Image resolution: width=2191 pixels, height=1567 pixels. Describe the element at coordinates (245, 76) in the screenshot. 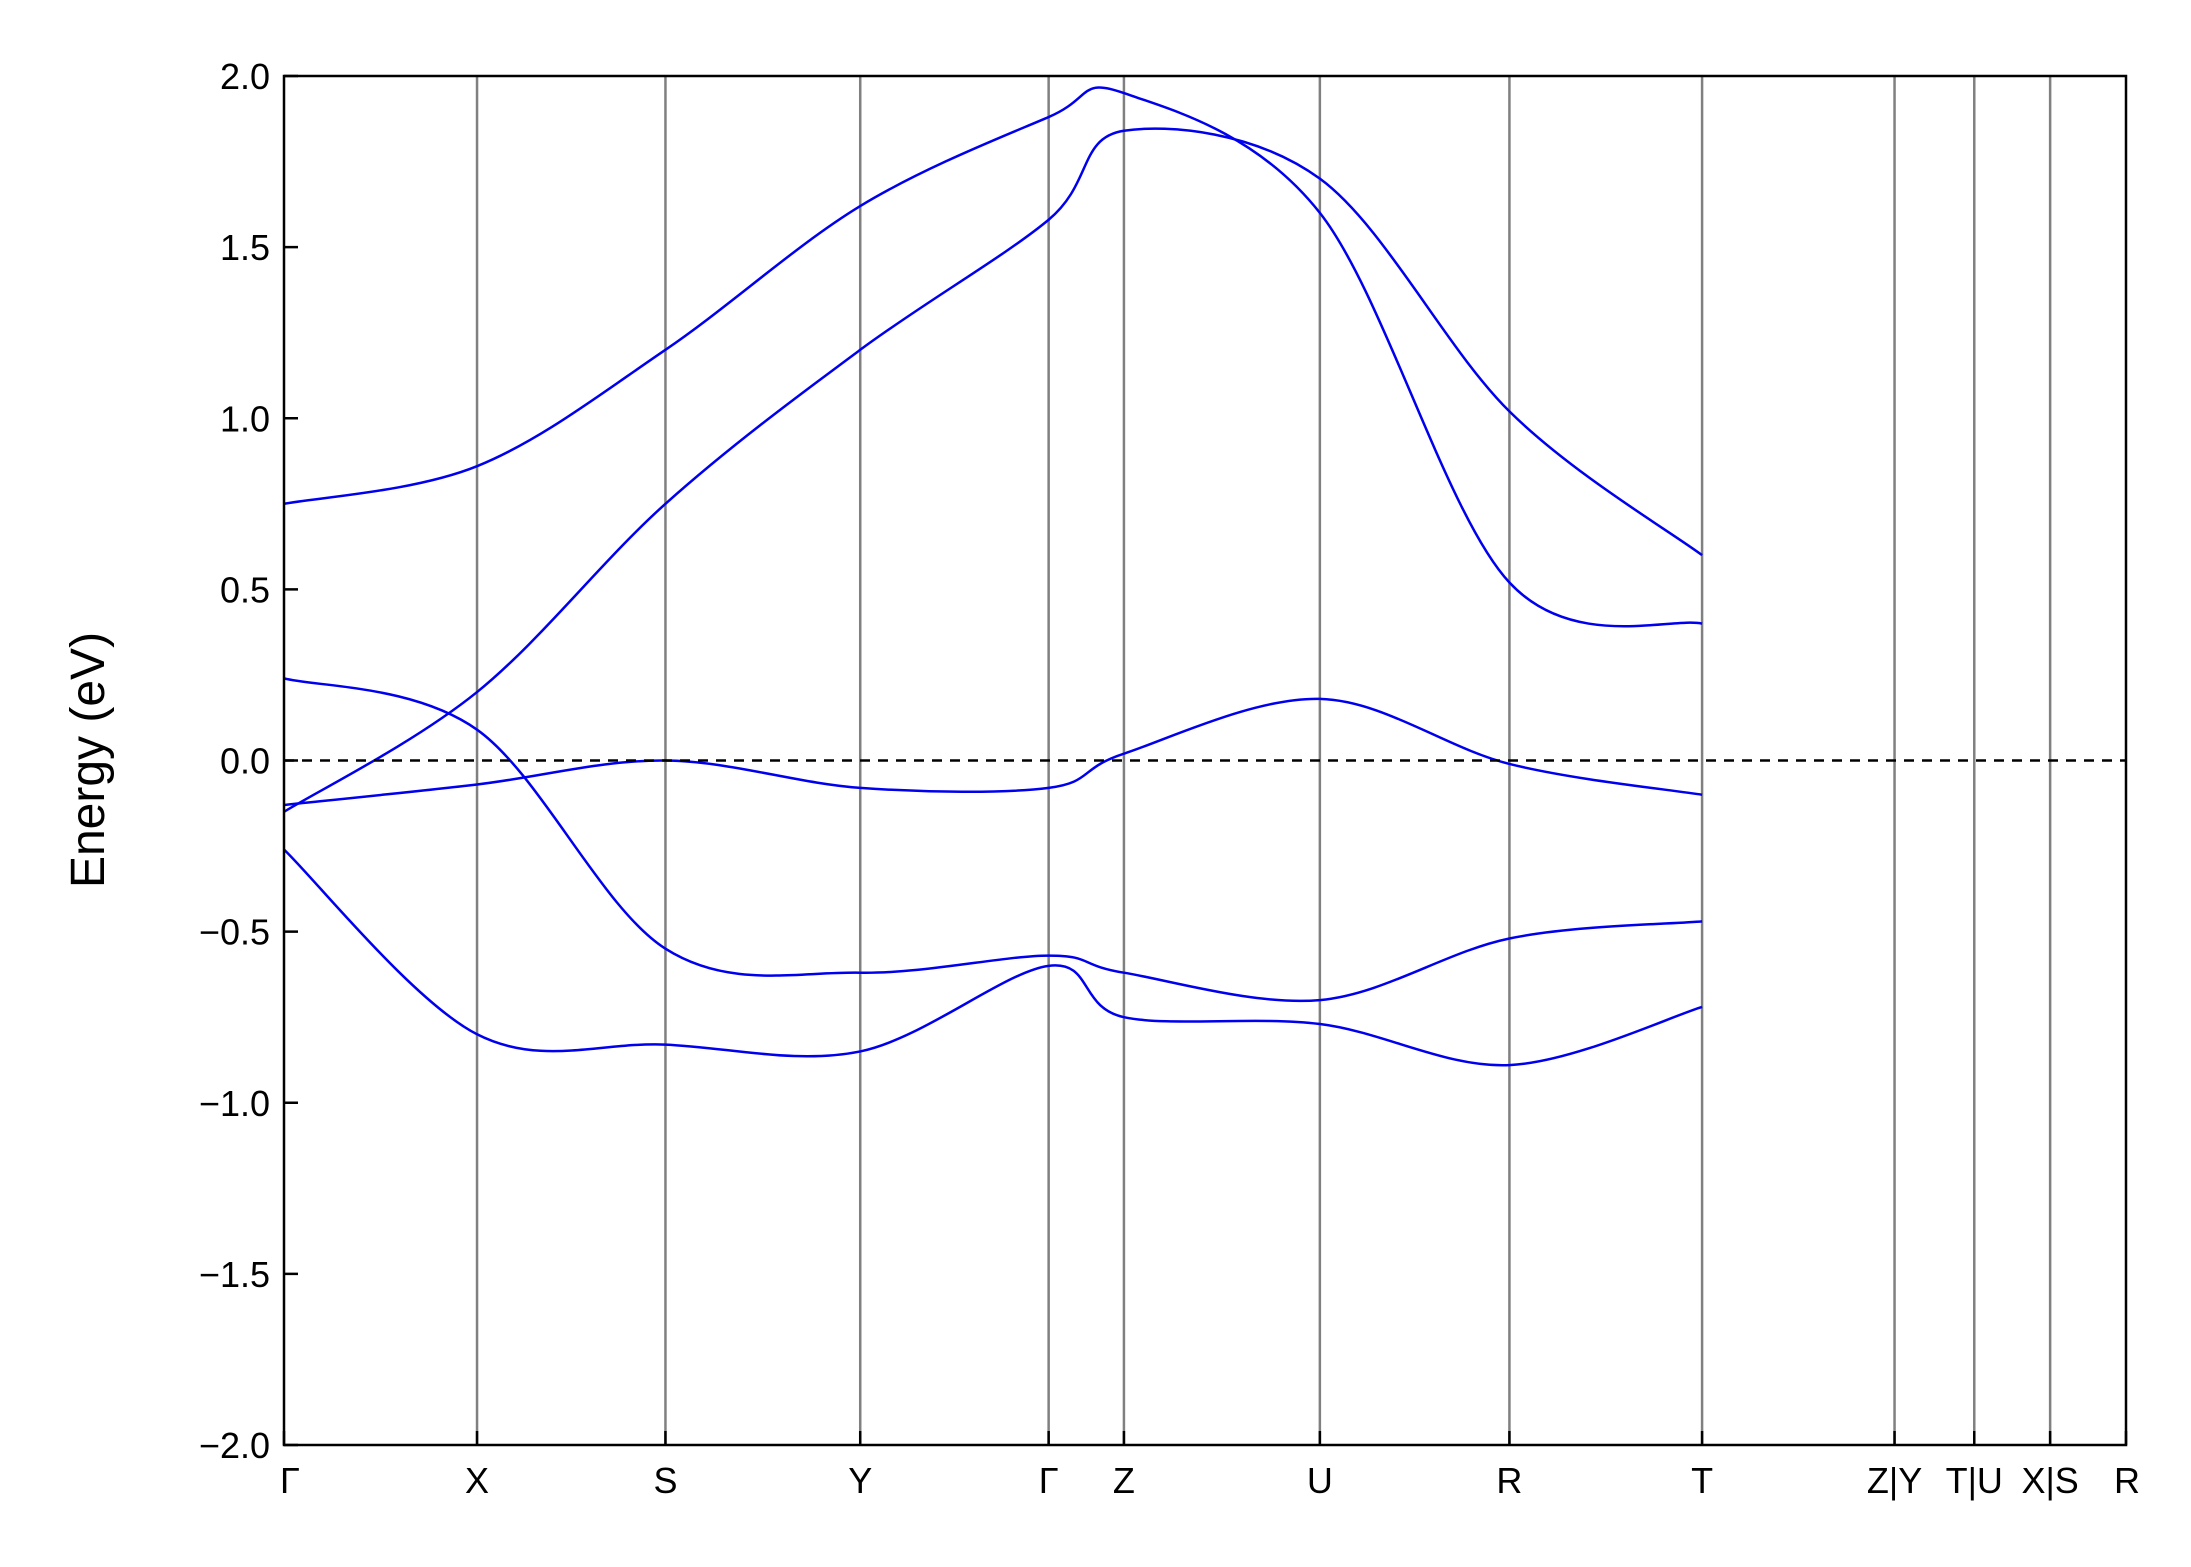

I see `y-tick-label: 2.0` at that location.